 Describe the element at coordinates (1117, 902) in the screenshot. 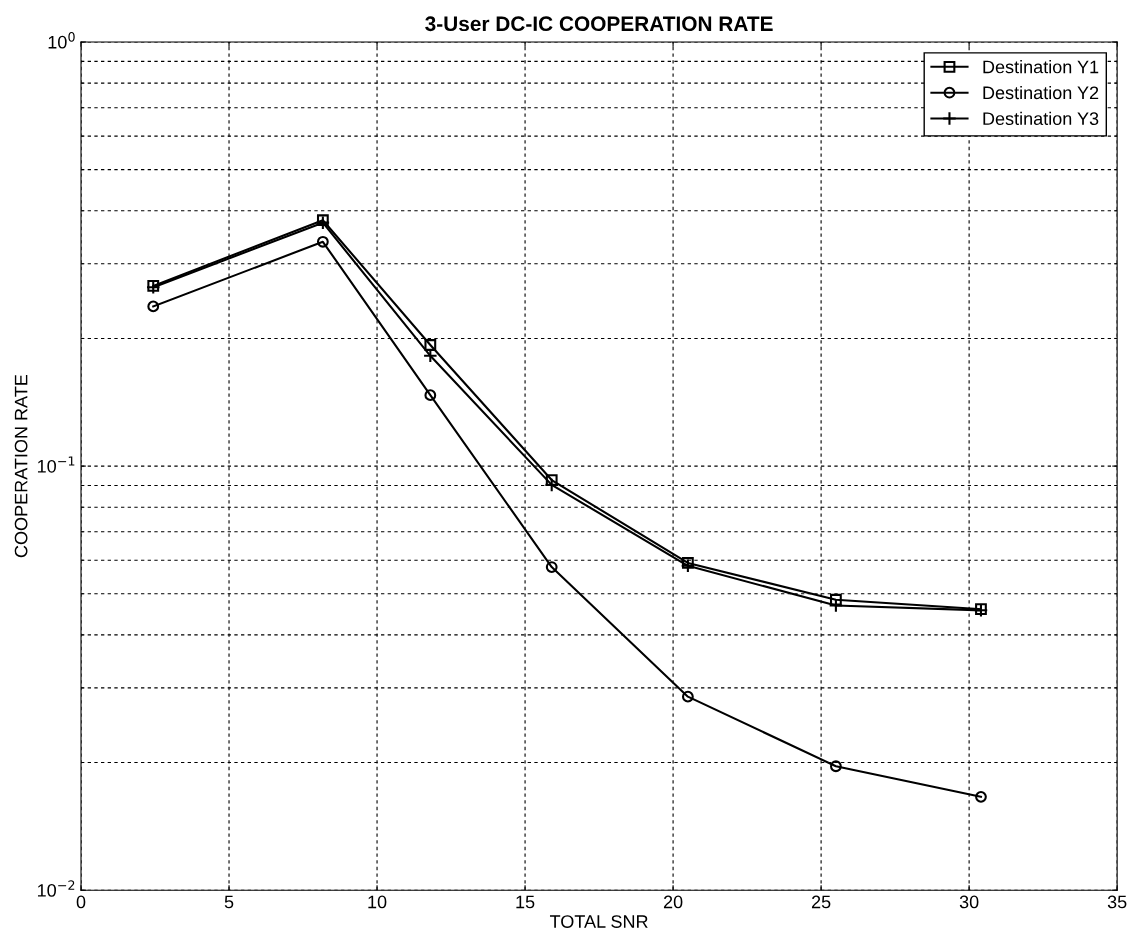

I see `x-tick-label: 35` at that location.